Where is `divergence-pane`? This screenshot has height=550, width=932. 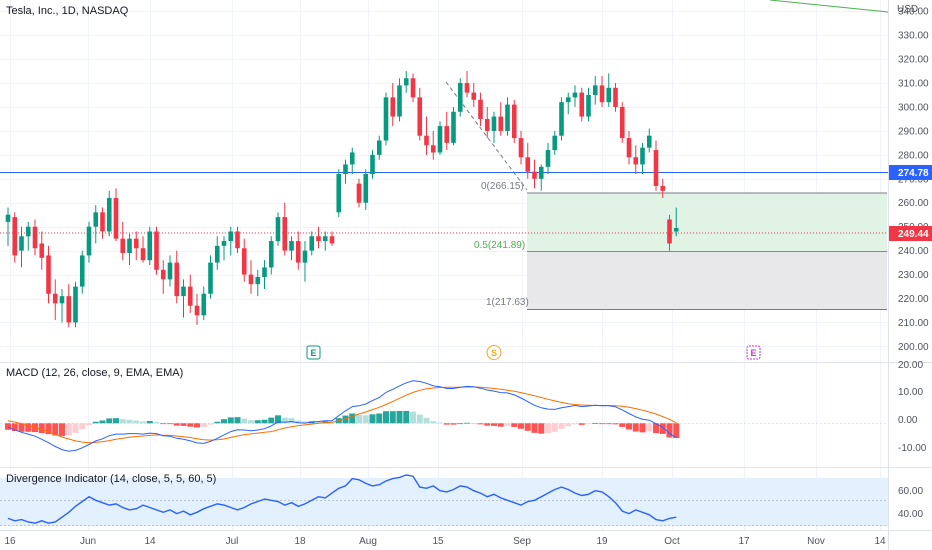
divergence-pane is located at coordinates (342, 499).